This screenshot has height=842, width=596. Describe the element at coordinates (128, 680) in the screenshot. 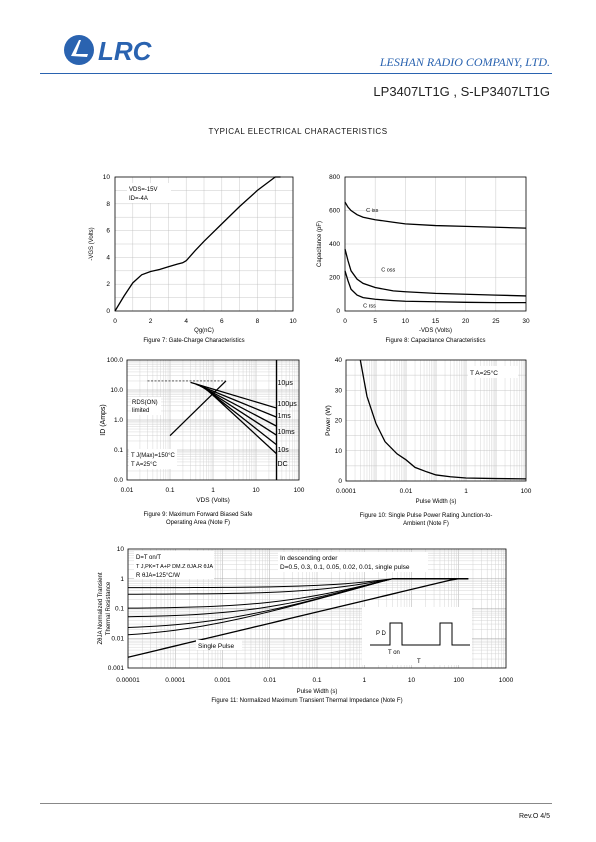

I see `fig11-x-tick-label: 0.00001` at that location.